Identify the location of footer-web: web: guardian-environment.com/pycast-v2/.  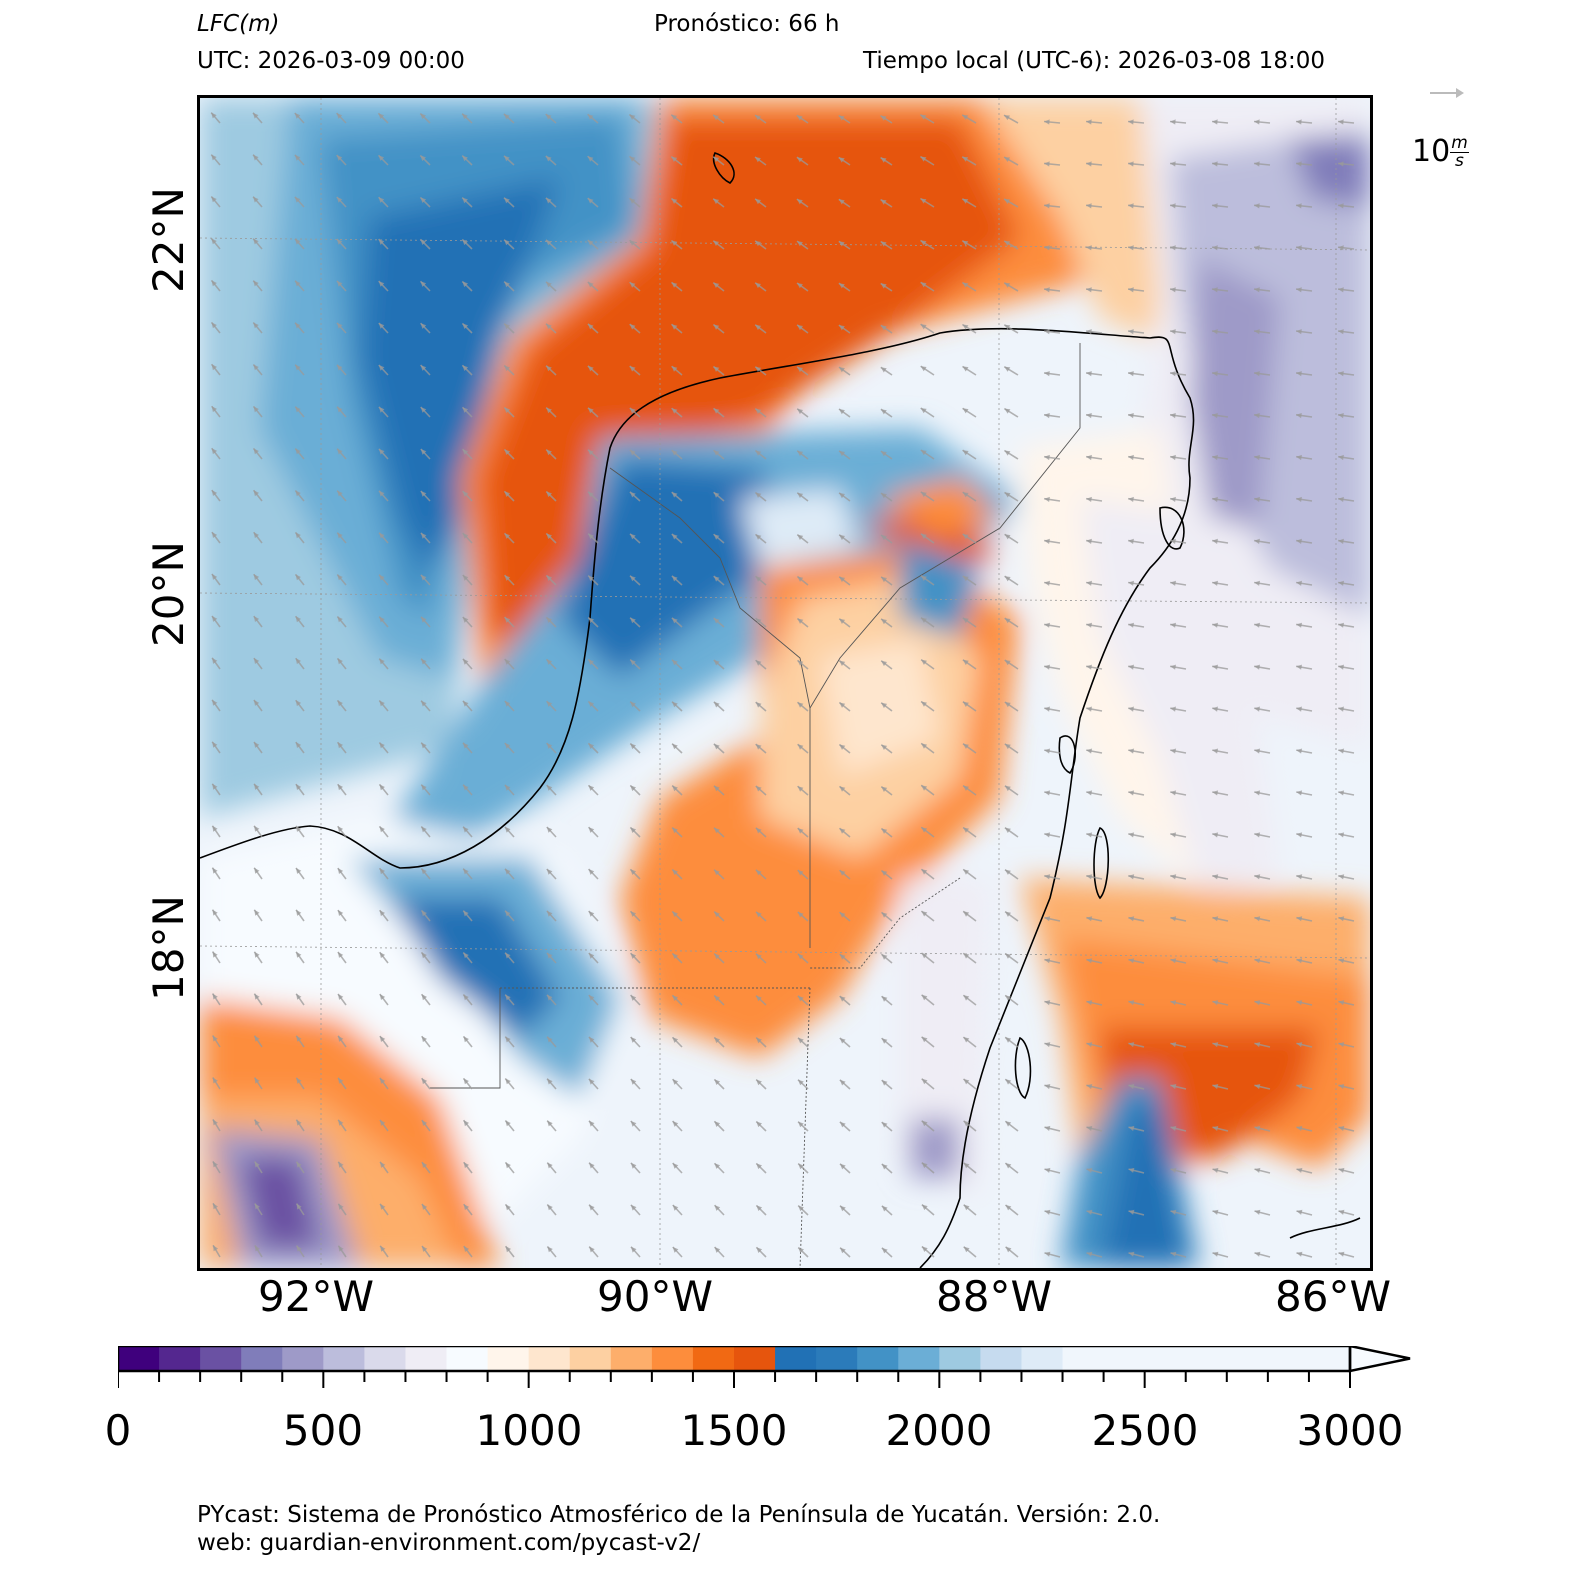
(449, 1543).